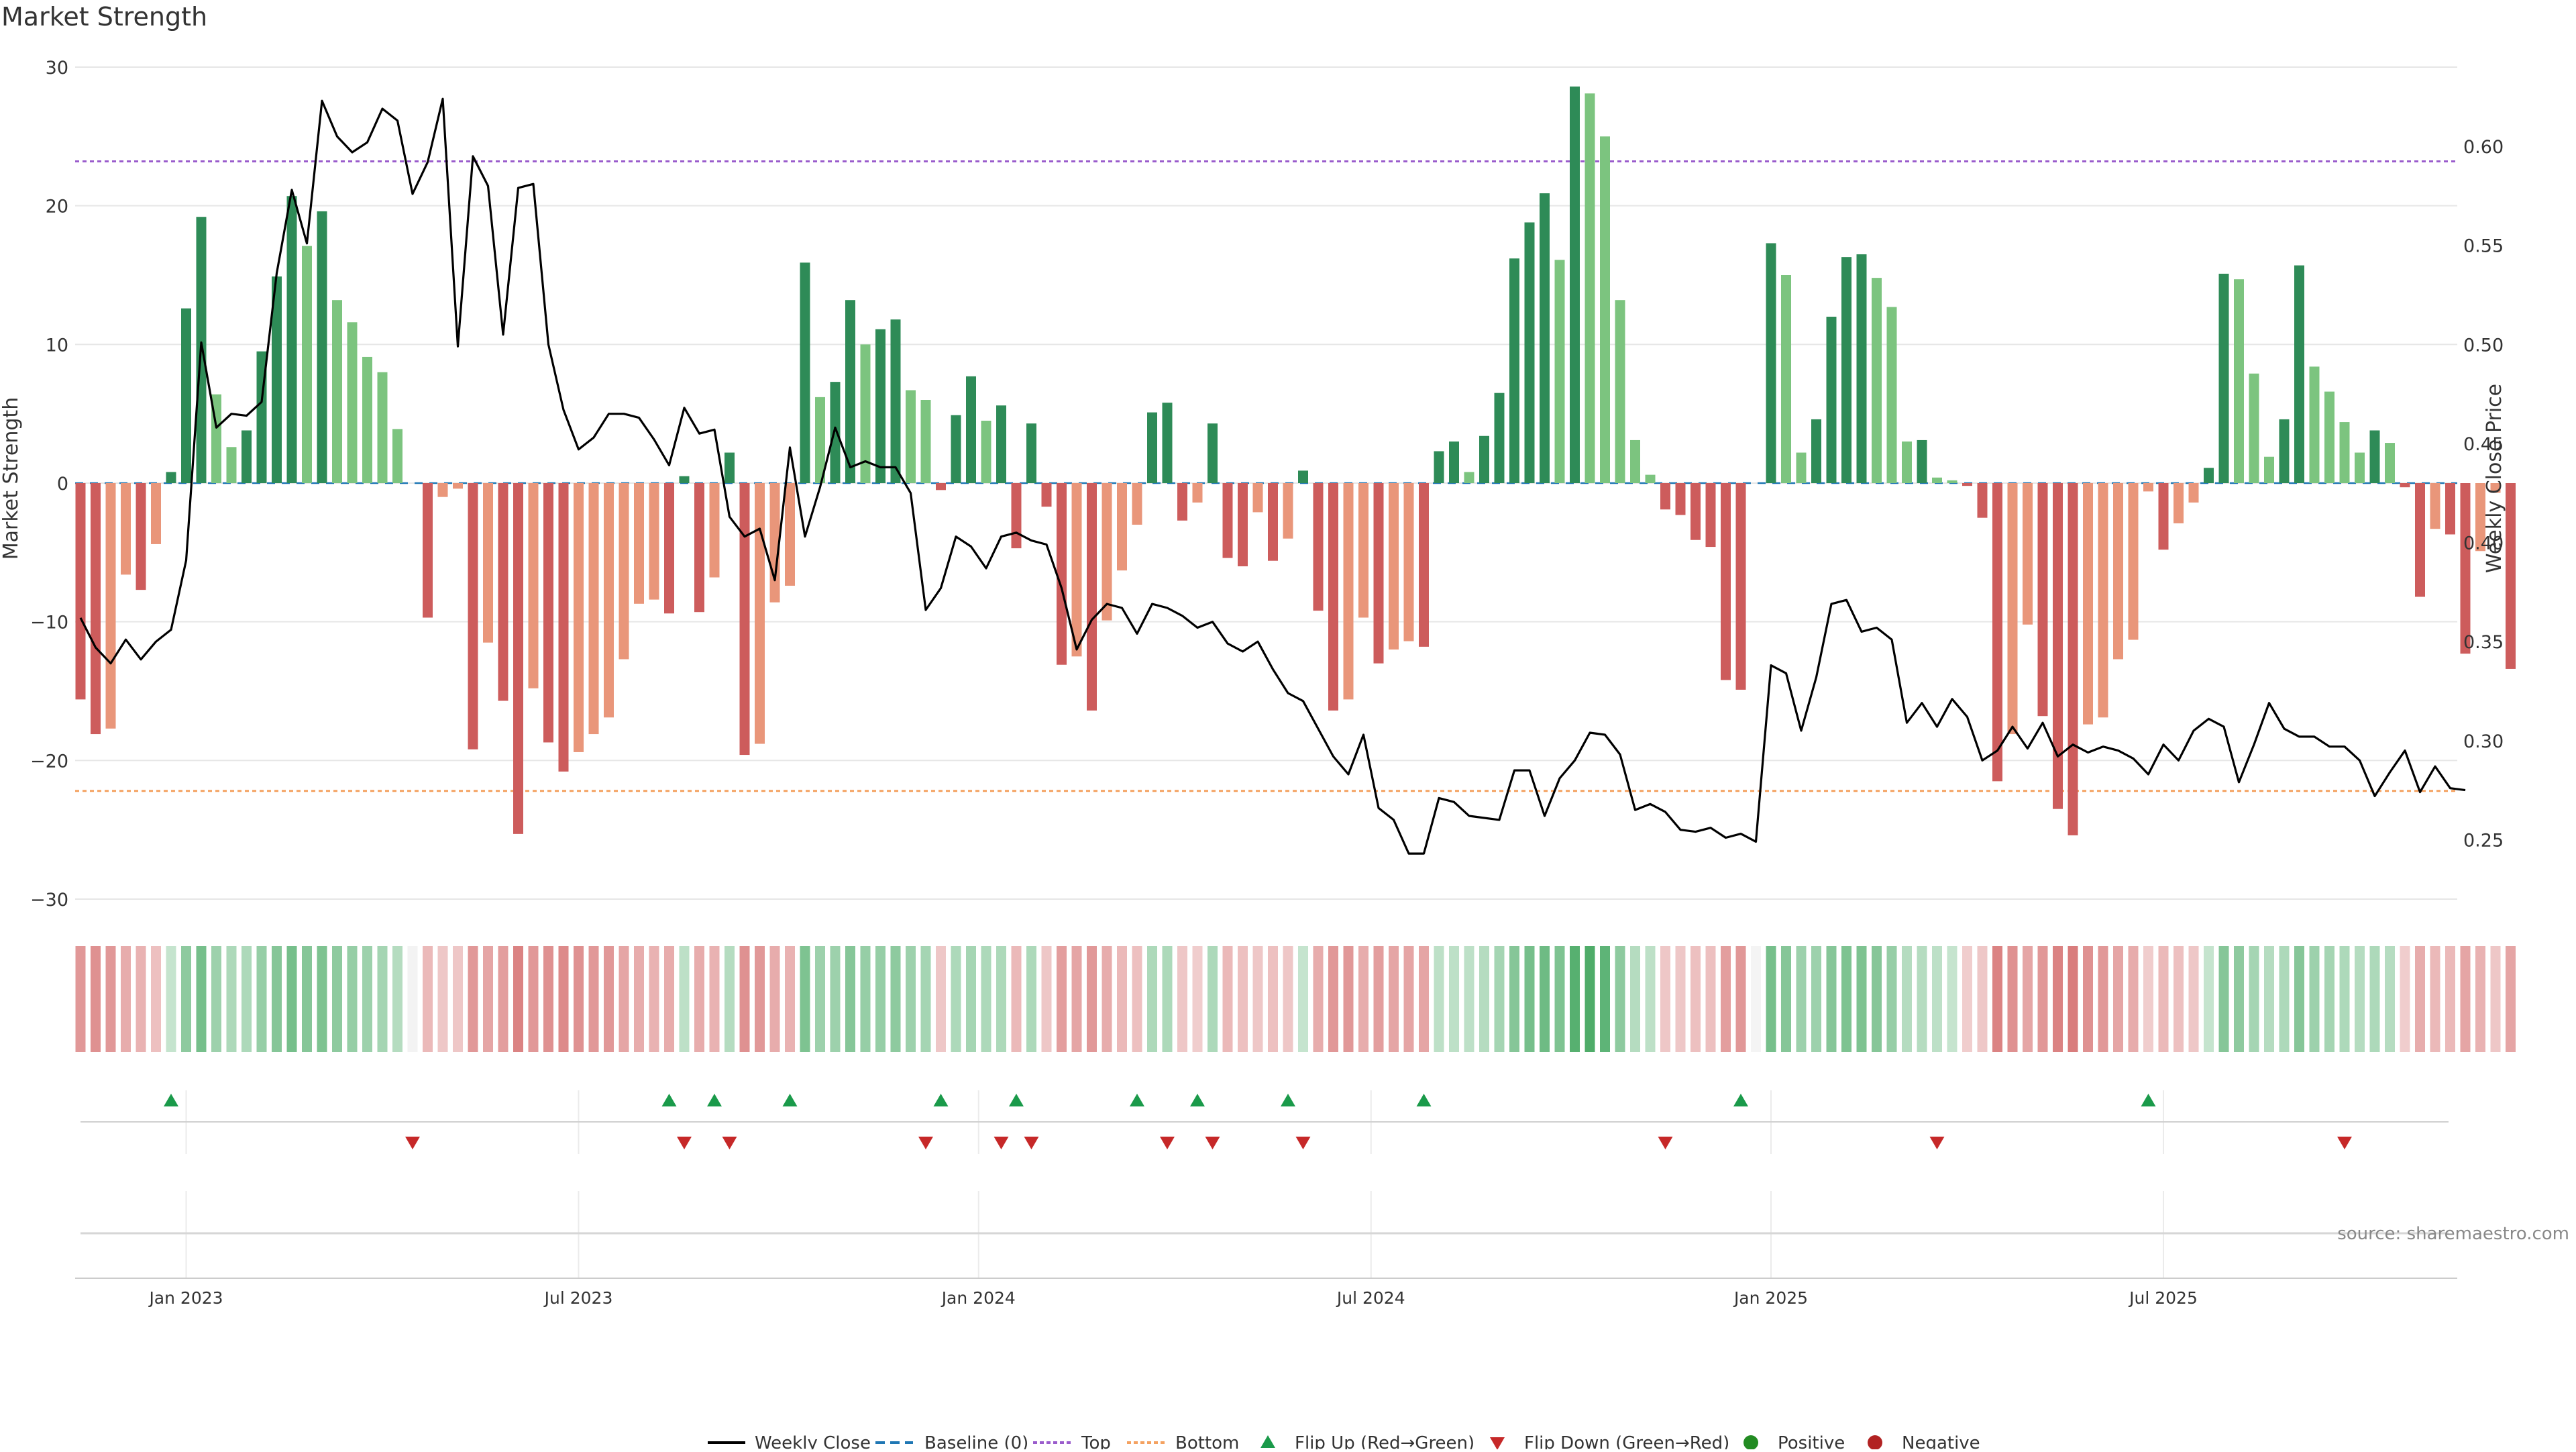 The image size is (2576, 1452). I want to click on y-tick-label-right: 0.60, so click(2483, 147).